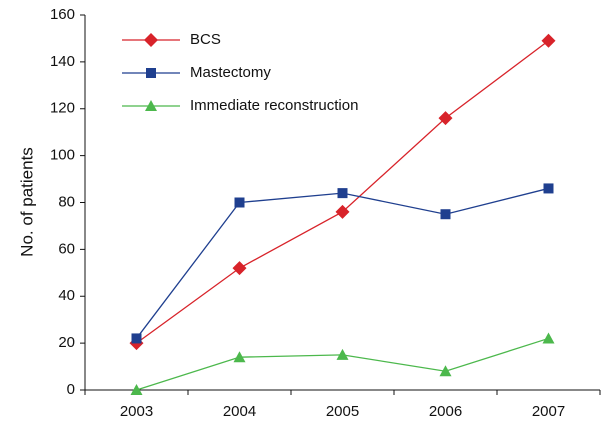 Image resolution: width=604 pixels, height=424 pixels. Describe the element at coordinates (71, 389) in the screenshot. I see `y-tick-label: 0` at that location.